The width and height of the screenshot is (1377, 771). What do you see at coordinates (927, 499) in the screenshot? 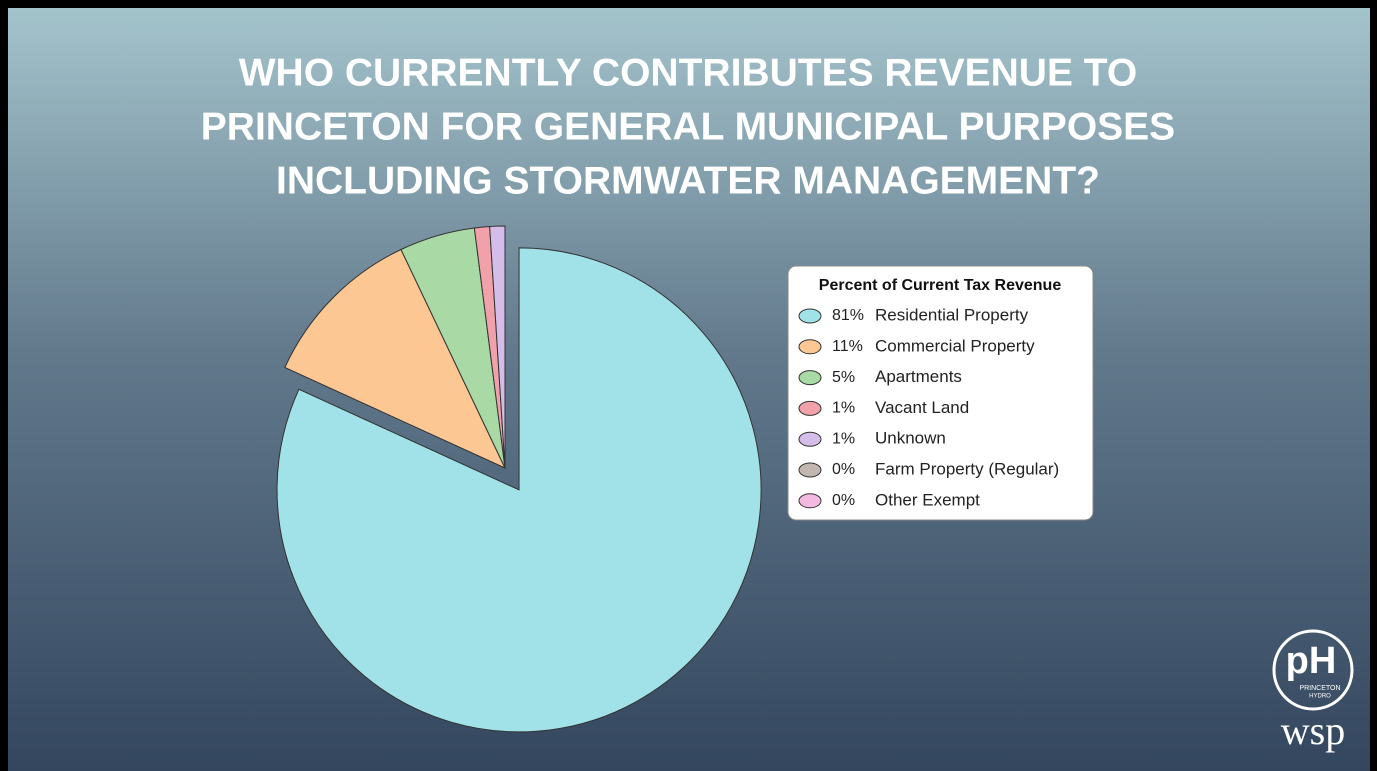
I see `legend-label: Other Exempt` at bounding box center [927, 499].